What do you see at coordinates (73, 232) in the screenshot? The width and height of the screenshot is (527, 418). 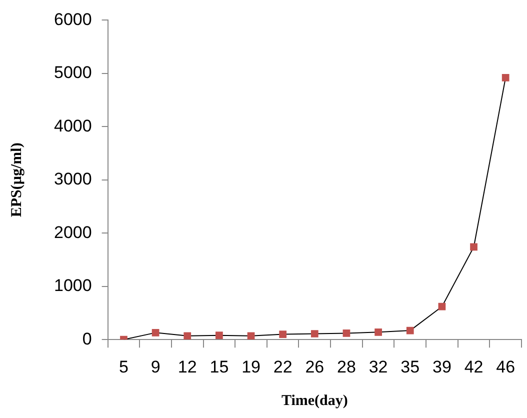 I see `y-tick-label: 2000` at bounding box center [73, 232].